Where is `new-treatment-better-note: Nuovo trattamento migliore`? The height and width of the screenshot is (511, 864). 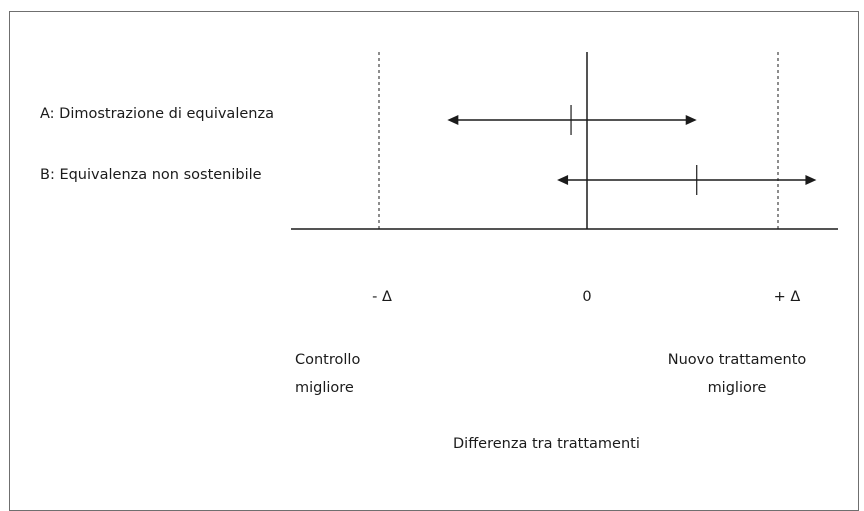
new-treatment-better-note: Nuovo trattamento migliore is located at coordinates (737, 374).